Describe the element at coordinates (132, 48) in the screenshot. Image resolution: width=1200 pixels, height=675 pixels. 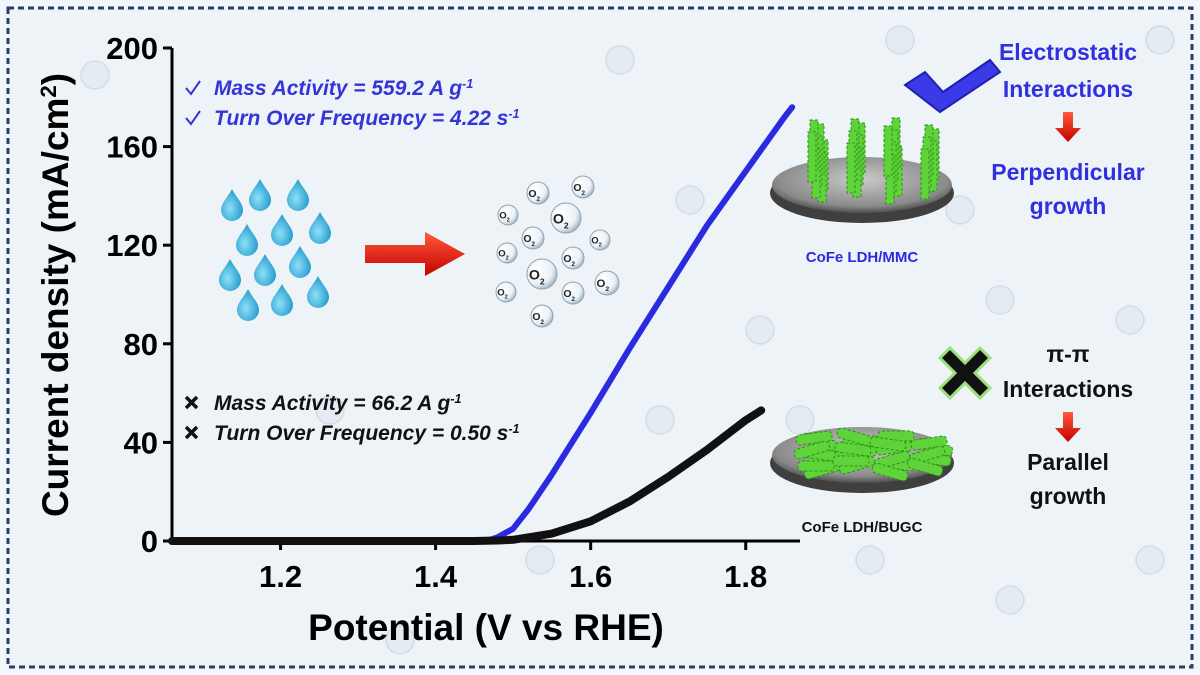
I see `y-tick-label: 200` at that location.